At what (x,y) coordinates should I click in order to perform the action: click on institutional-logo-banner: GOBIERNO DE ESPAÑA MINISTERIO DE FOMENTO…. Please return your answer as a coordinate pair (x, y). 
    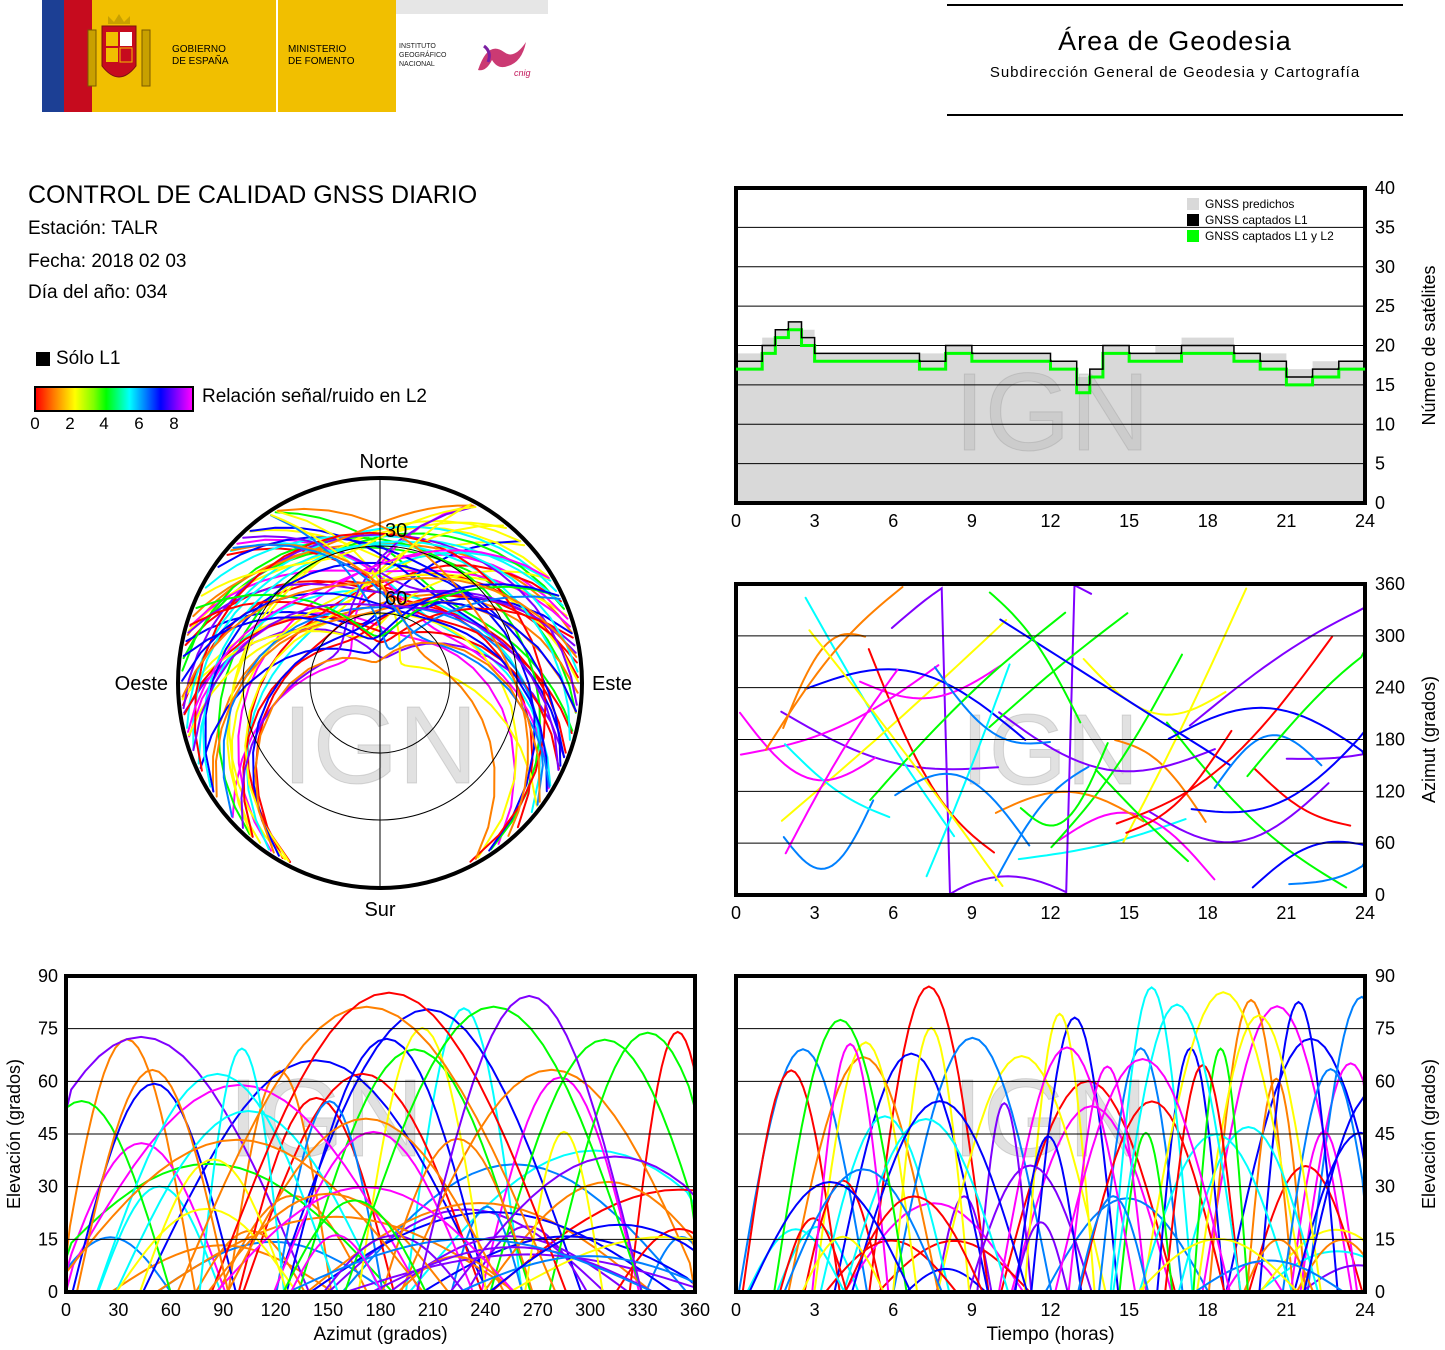
    Looking at the image, I should click on (295, 56).